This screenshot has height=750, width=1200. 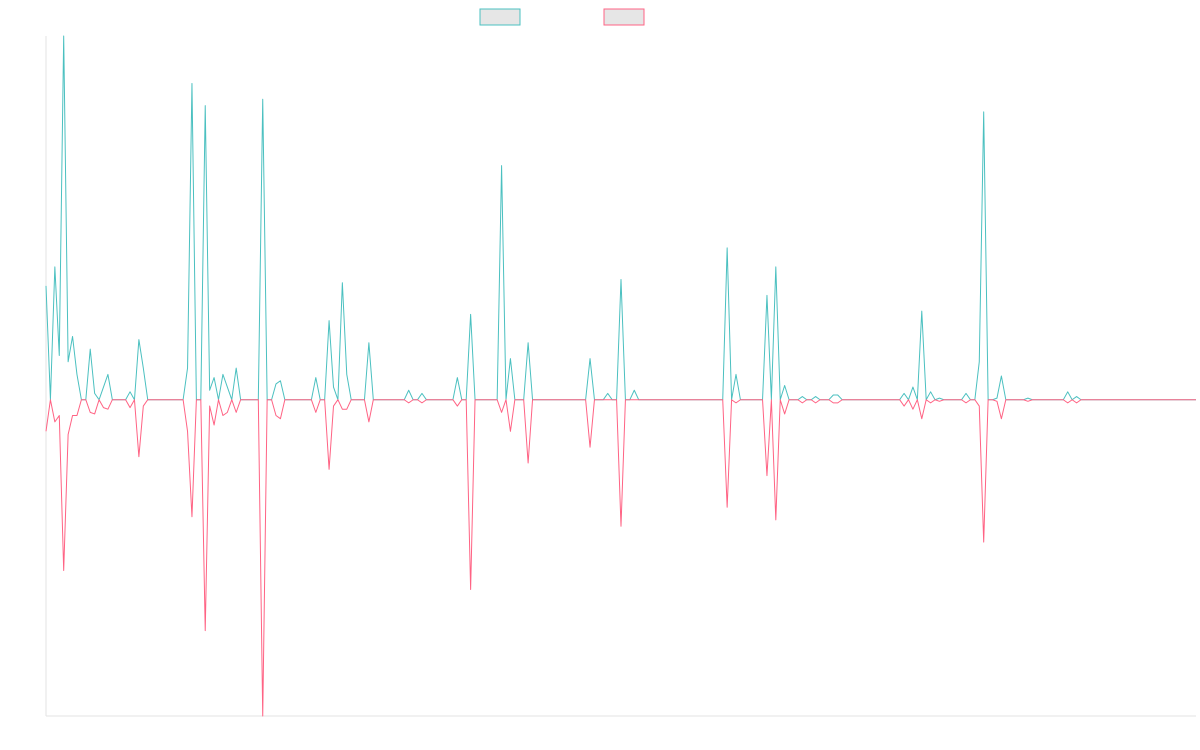 What do you see at coordinates (562, 17) in the screenshot?
I see `legend` at bounding box center [562, 17].